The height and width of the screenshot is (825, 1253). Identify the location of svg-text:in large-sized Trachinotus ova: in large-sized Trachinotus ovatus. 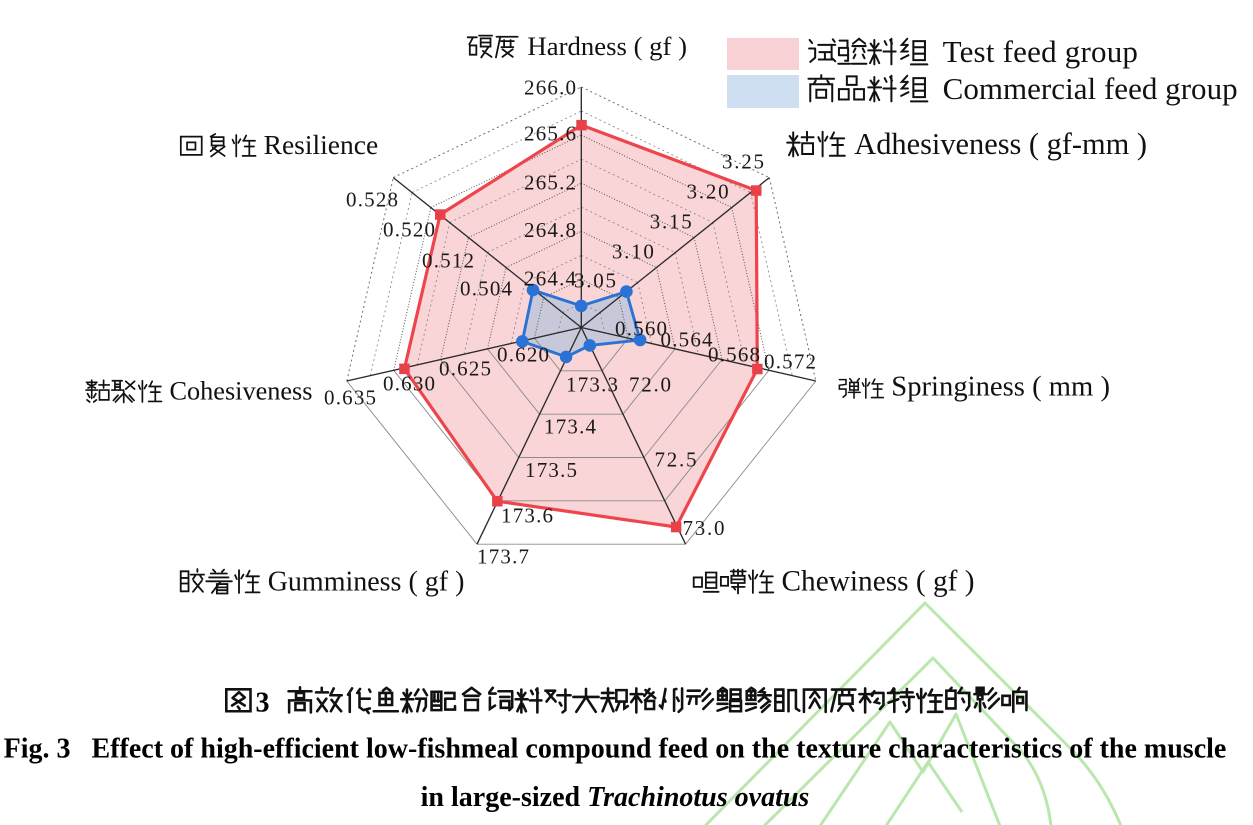
(615, 797).